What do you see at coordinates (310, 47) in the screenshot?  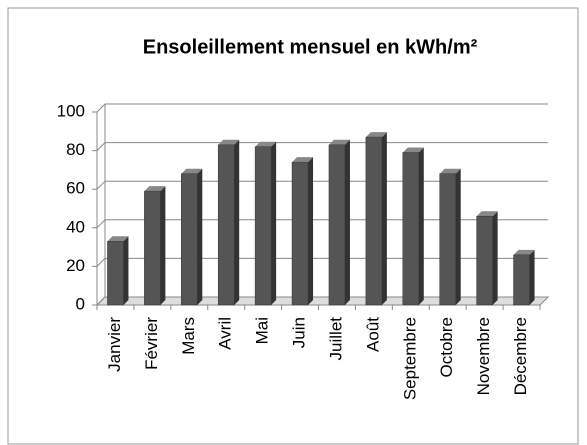 I see `chart-title: Ensoleillement mensuel en kWh/m²` at bounding box center [310, 47].